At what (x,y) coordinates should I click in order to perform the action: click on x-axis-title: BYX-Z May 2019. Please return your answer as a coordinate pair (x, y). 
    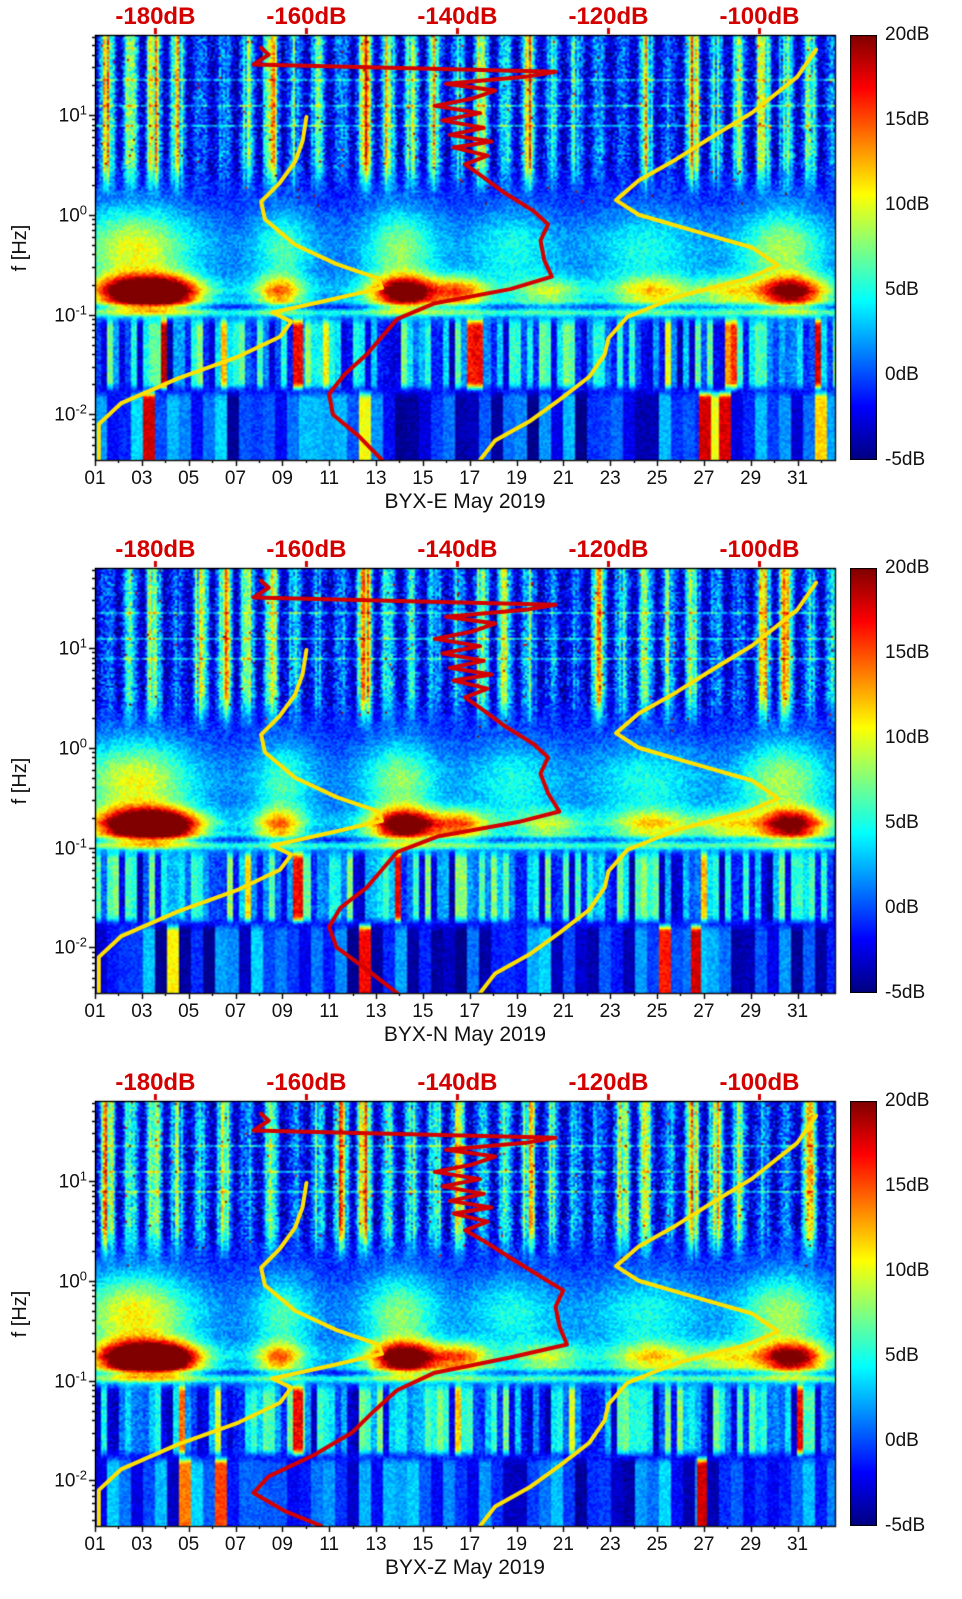
    Looking at the image, I should click on (465, 1567).